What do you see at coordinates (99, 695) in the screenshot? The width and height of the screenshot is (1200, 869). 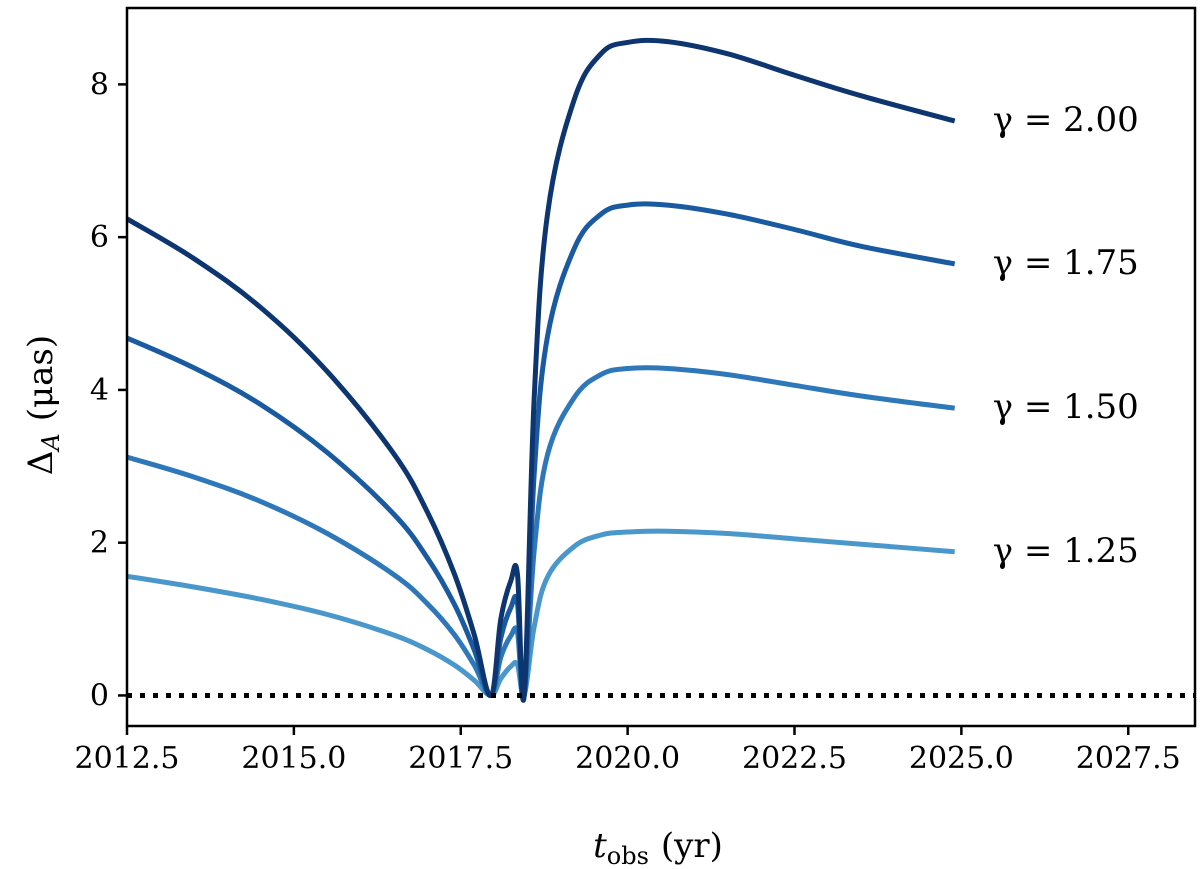 I see `y-tick-label: 0` at bounding box center [99, 695].